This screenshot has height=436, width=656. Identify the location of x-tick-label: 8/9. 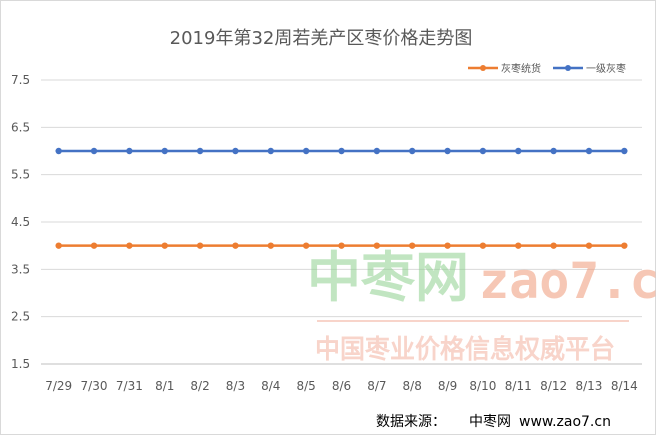
(447, 386).